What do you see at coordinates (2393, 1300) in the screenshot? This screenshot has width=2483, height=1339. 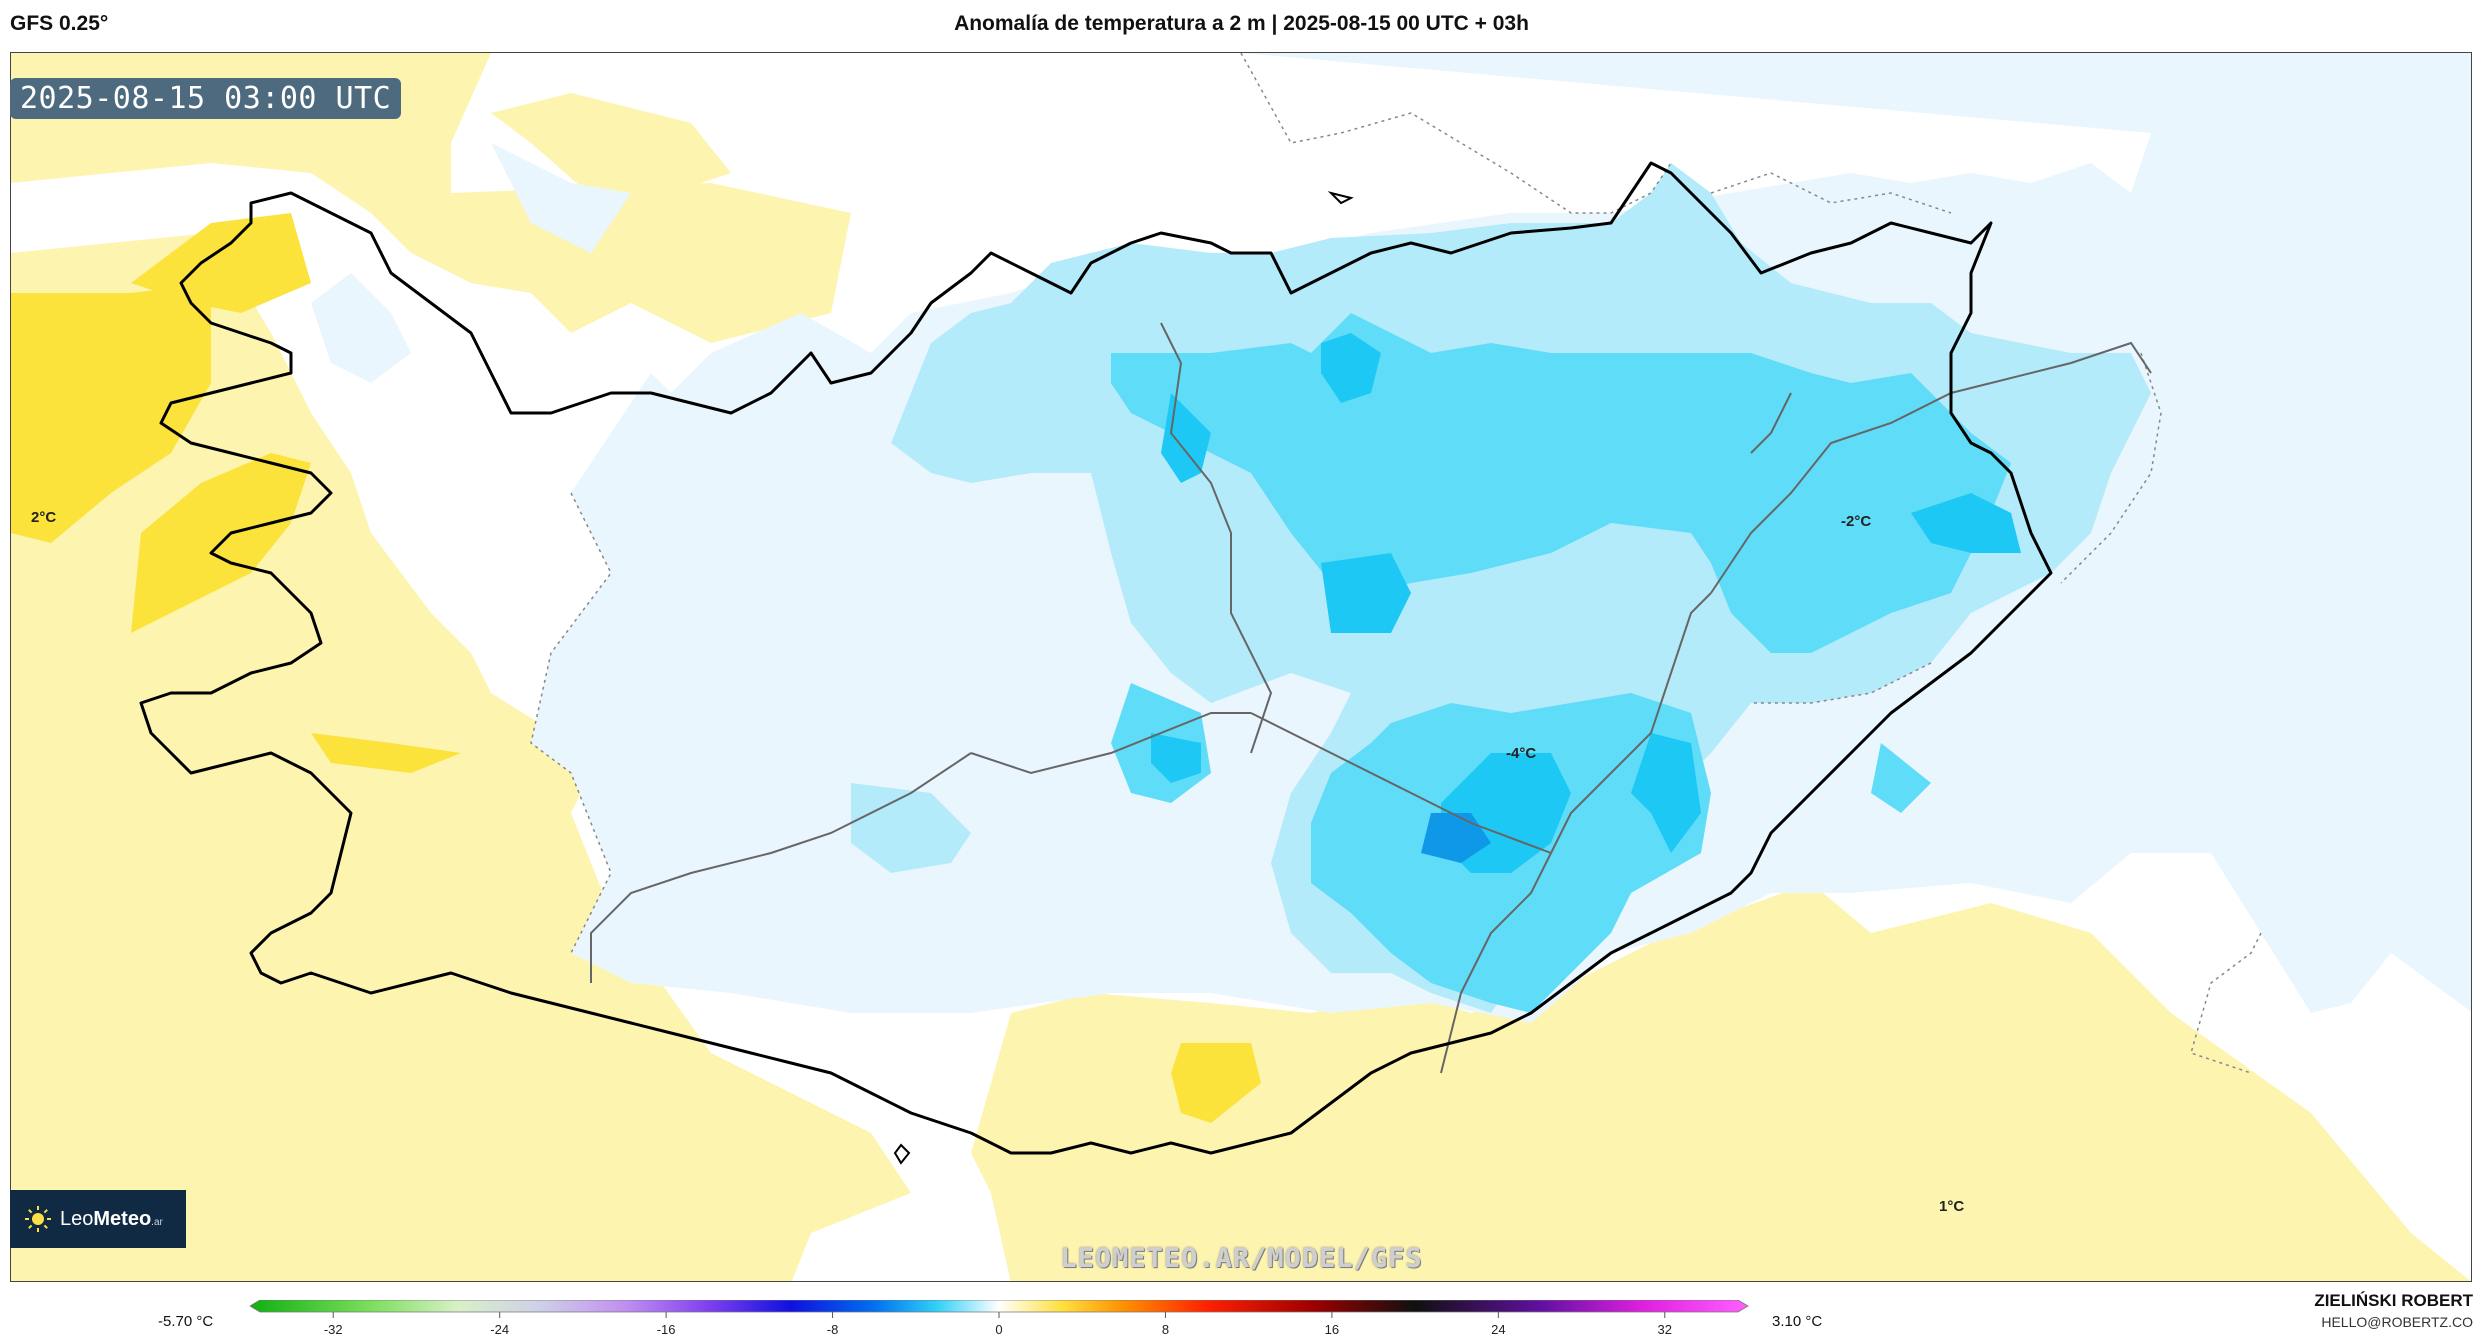 I see `author-name: ZIELIŃSKI ROBERT` at bounding box center [2393, 1300].